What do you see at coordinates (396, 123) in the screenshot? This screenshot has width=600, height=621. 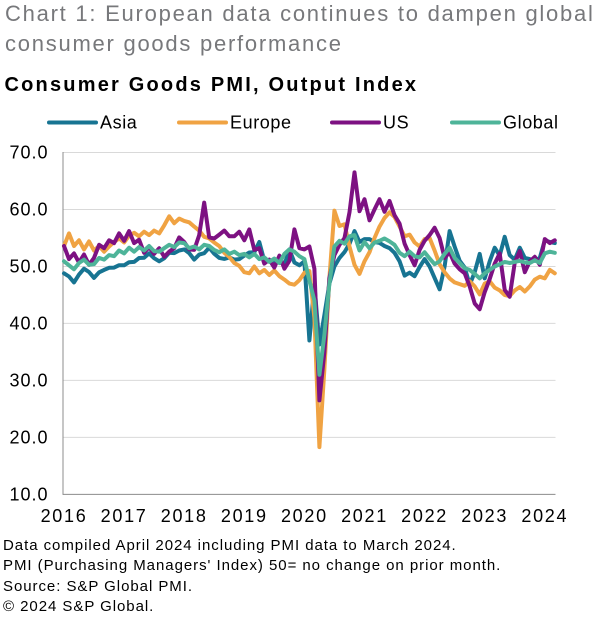 I see `svg-text: US` at bounding box center [396, 123].